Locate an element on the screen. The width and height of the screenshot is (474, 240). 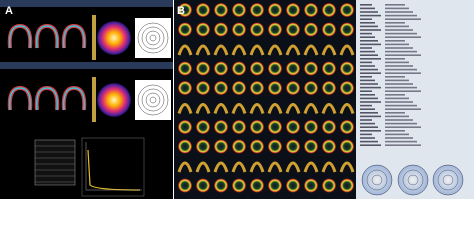
panel-label: B is located at coordinates (181, 11).